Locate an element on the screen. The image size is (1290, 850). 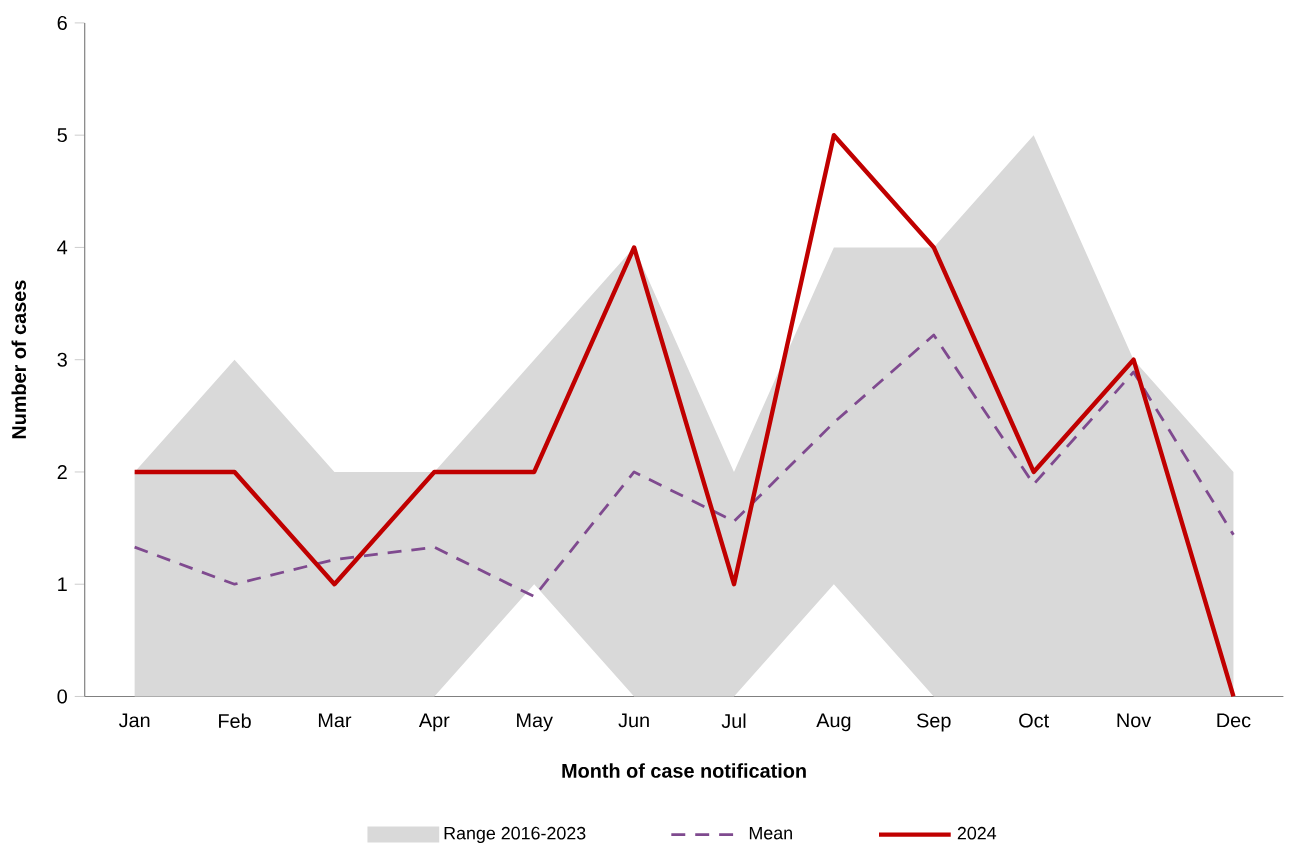
legend-label: 2024 is located at coordinates (977, 833).